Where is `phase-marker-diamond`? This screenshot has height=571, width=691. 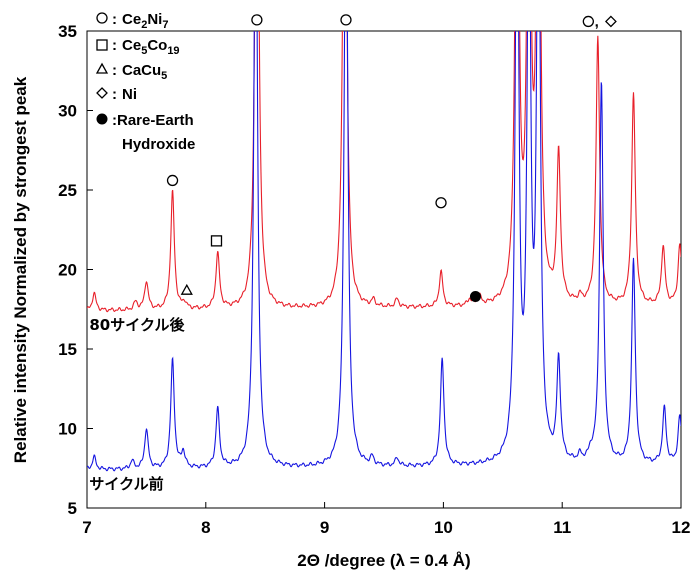
phase-marker-diamond is located at coordinates (610, 21).